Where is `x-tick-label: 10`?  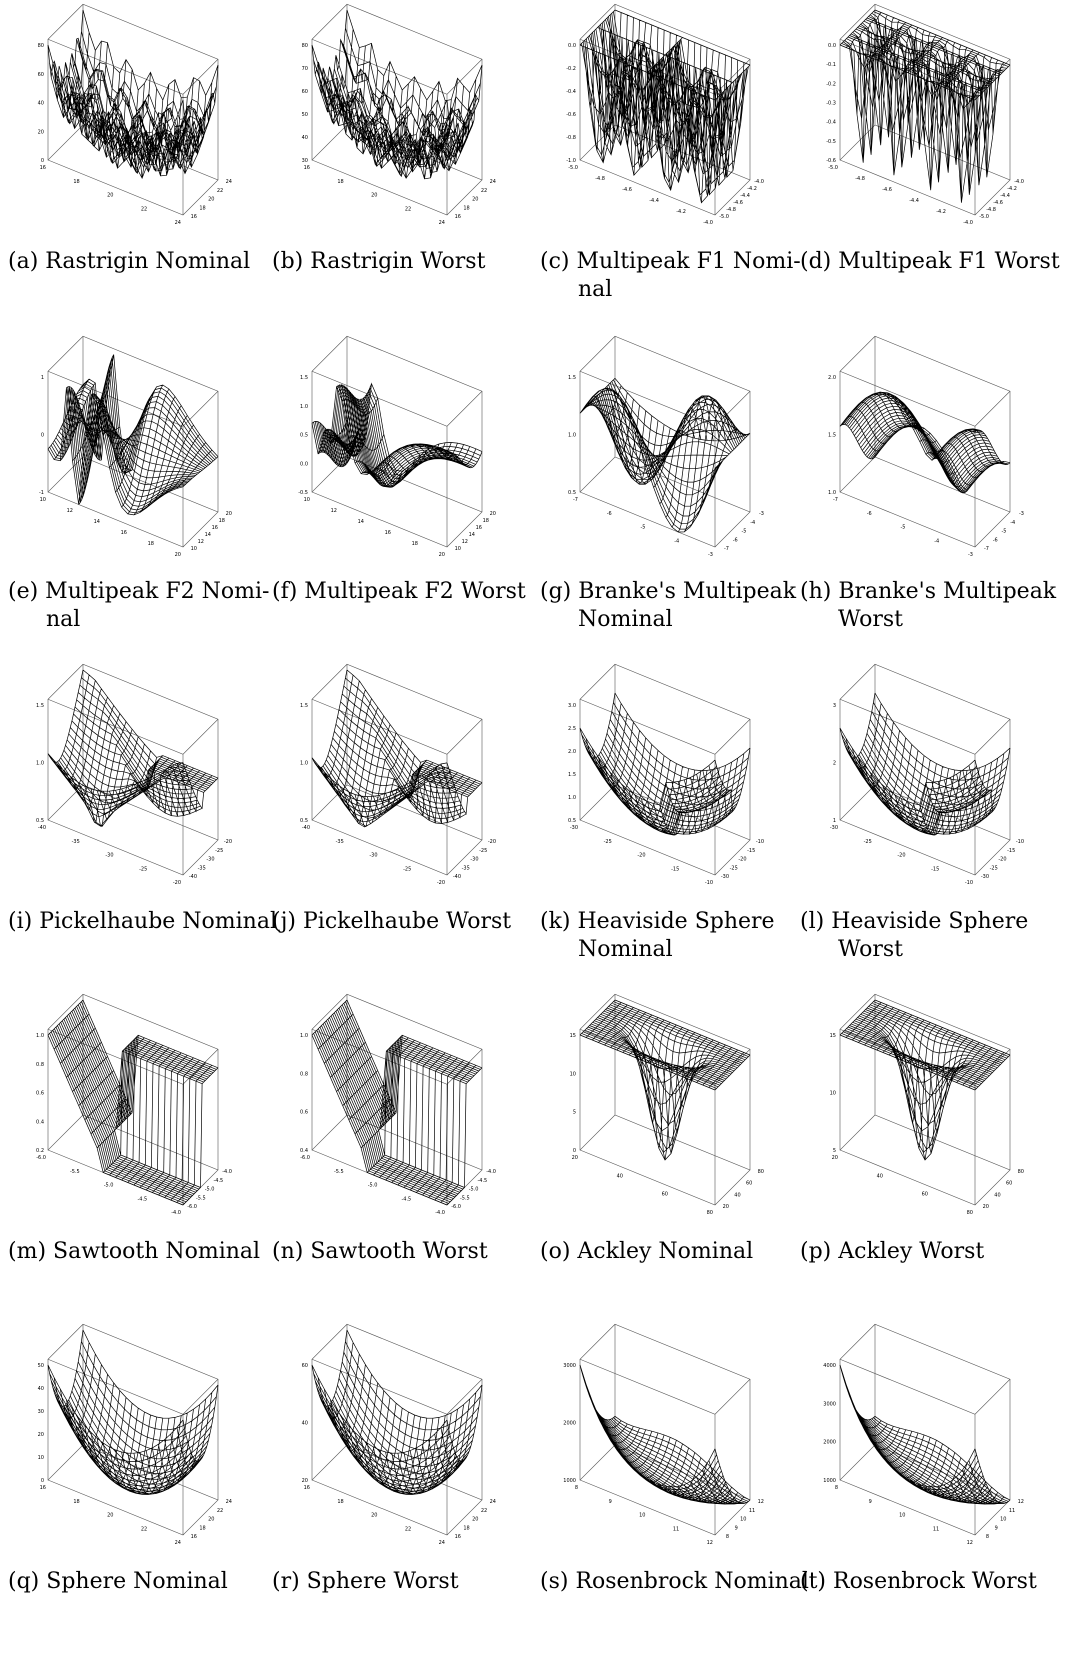 x-tick-label: 10 is located at coordinates (902, 1516).